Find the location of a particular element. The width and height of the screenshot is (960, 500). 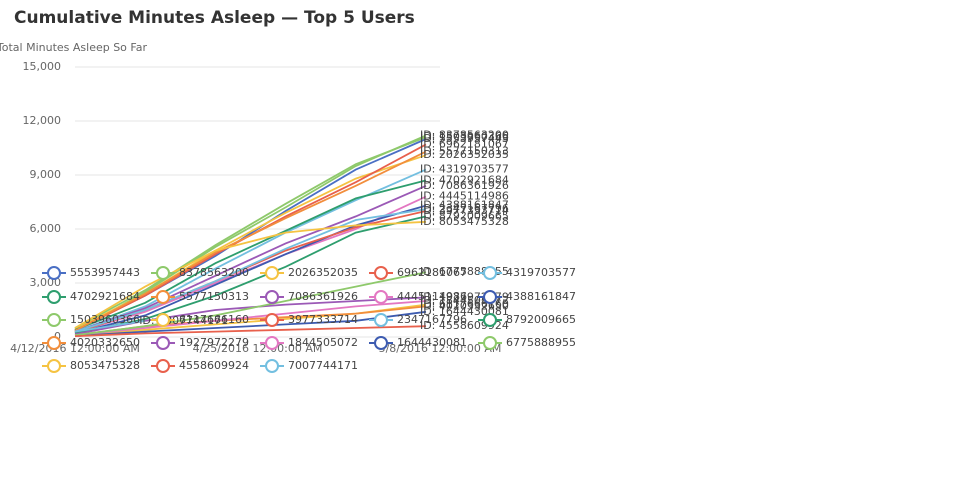

legend-label: 7086361926 is located at coordinates (323, 296).